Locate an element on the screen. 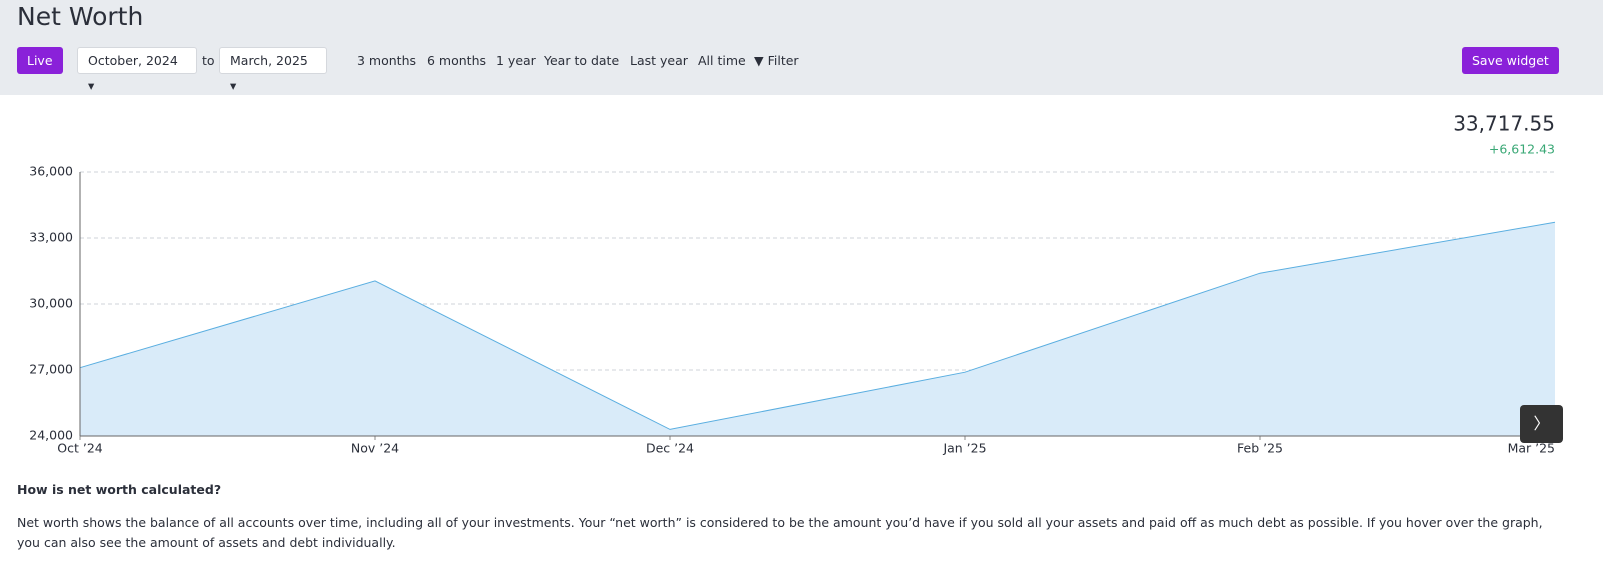 The height and width of the screenshot is (588, 1603). from-select: October, 2024 ▾ is located at coordinates (137, 70).